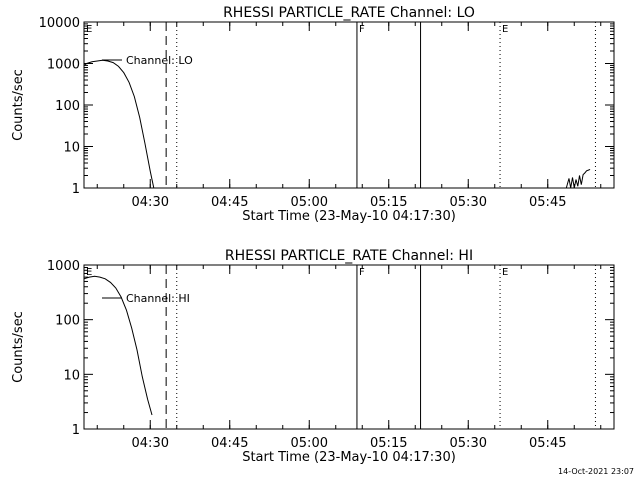 Image resolution: width=640 pixels, height=485 pixels. What do you see at coordinates (596, 471) in the screenshot?
I see `footer-date-stamp: 14-Oct-2021 23:07` at bounding box center [596, 471].